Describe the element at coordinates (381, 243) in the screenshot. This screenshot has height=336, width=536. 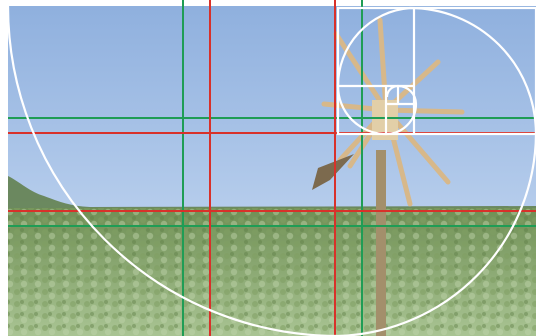
I see `windmill-pole` at that location.